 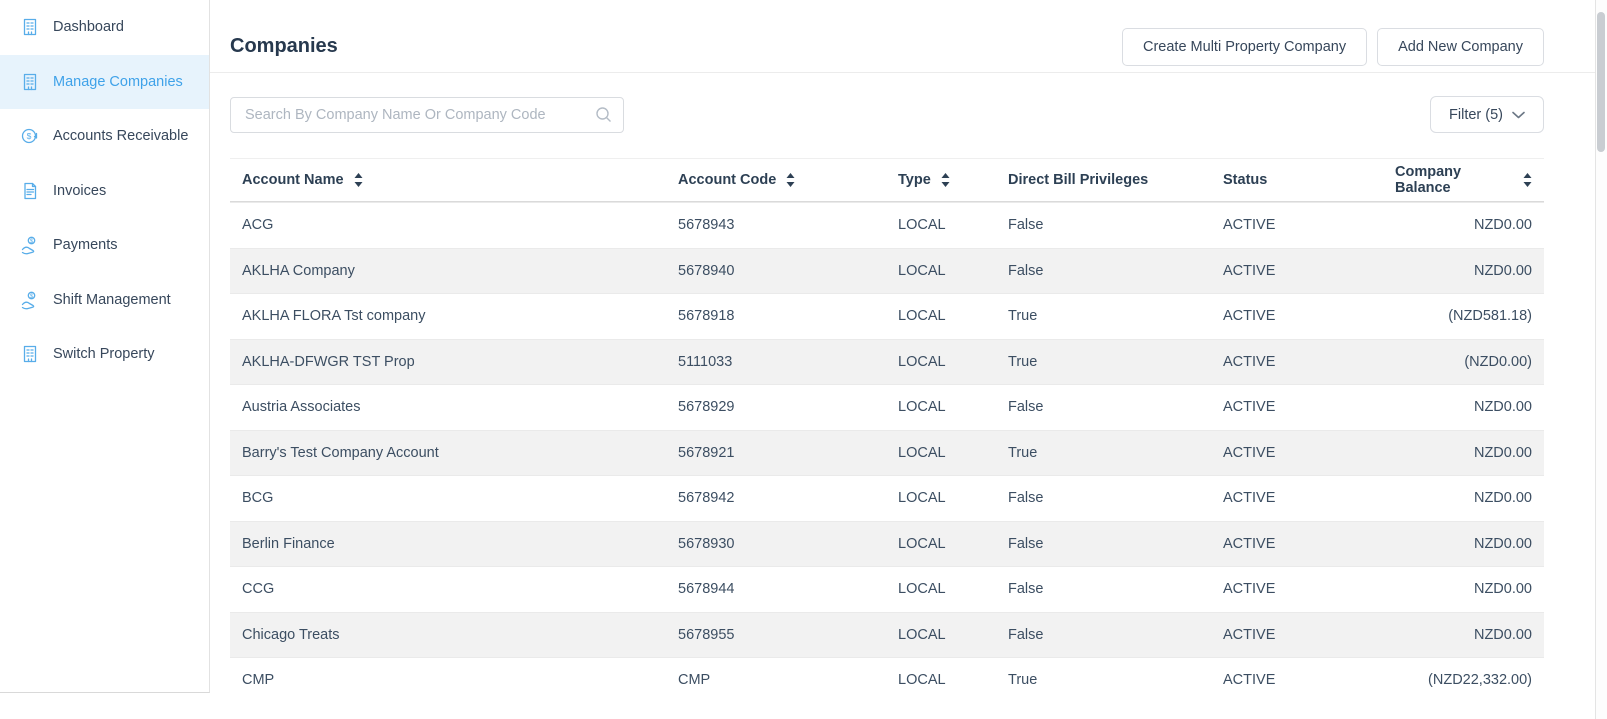 What do you see at coordinates (328, 361) in the screenshot?
I see `cell-account-name: AKLHA-DFWGR TST Prop` at bounding box center [328, 361].